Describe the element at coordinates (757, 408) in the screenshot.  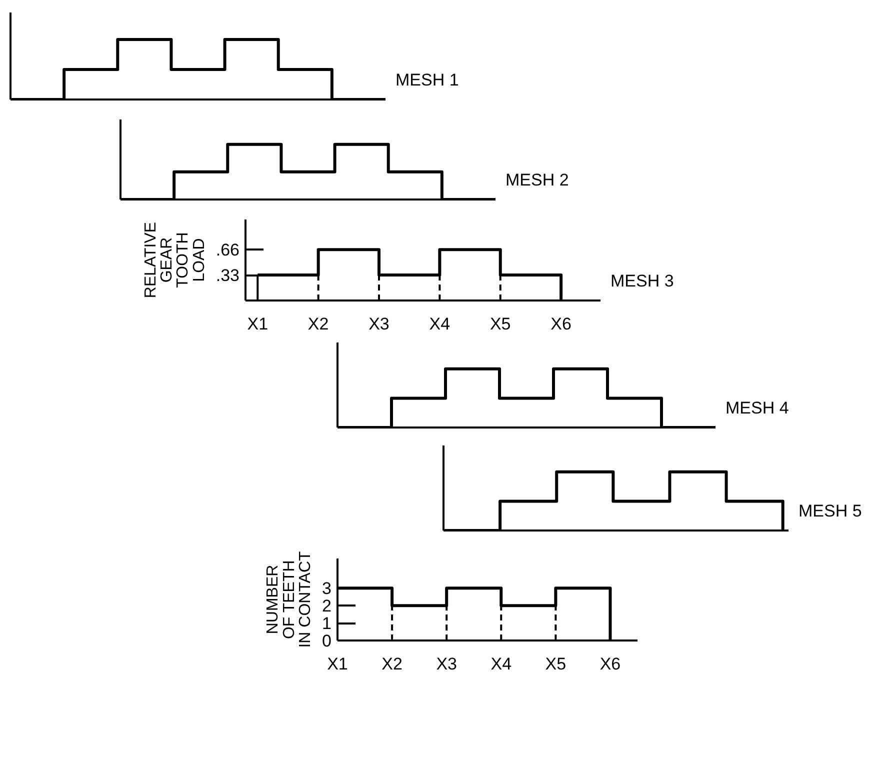
I see `series-label: MESH 4` at that location.